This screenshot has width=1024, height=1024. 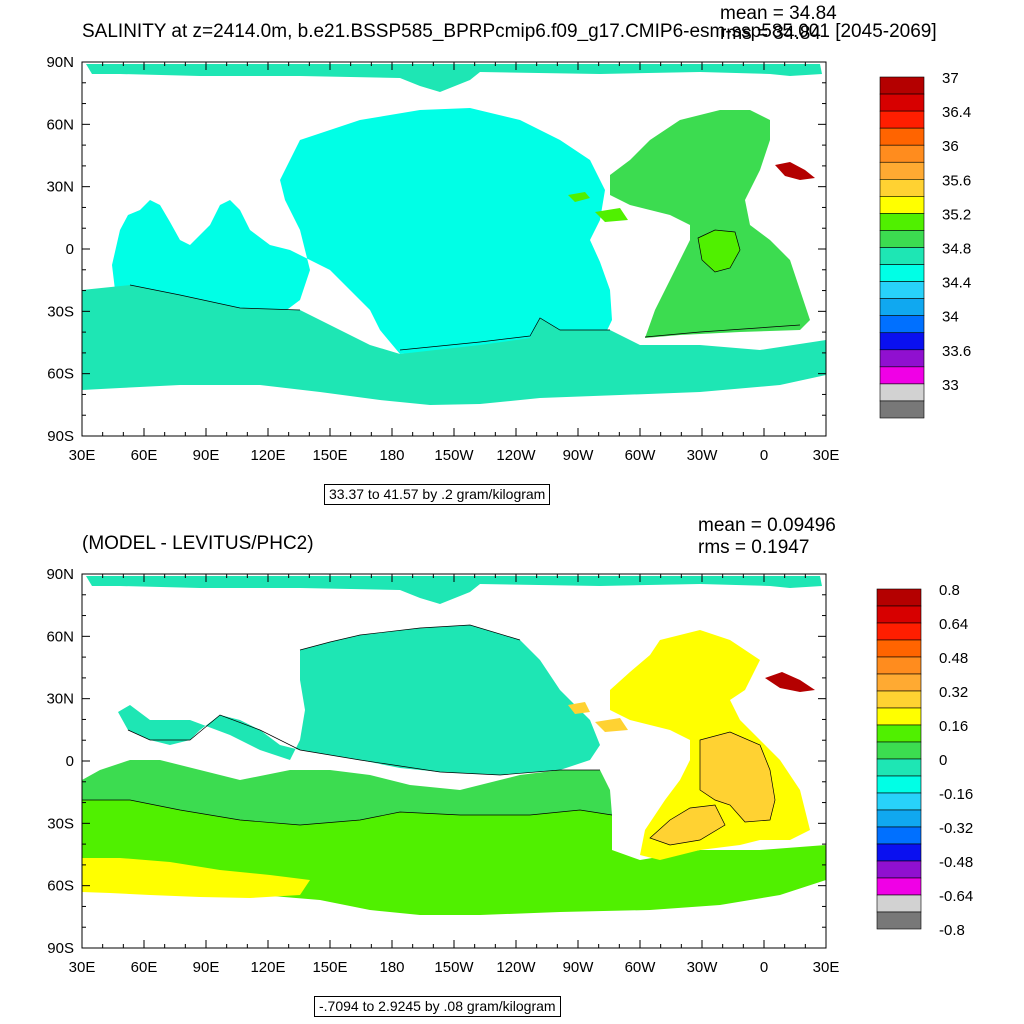 What do you see at coordinates (953, 658) in the screenshot?
I see `colorbar-label: 0.48` at bounding box center [953, 658].